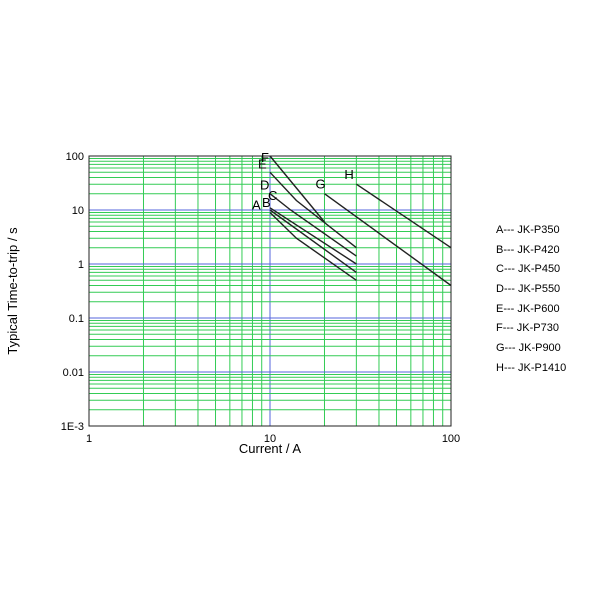 The height and width of the screenshot is (600, 600). I want to click on curve-A, so click(313, 246).